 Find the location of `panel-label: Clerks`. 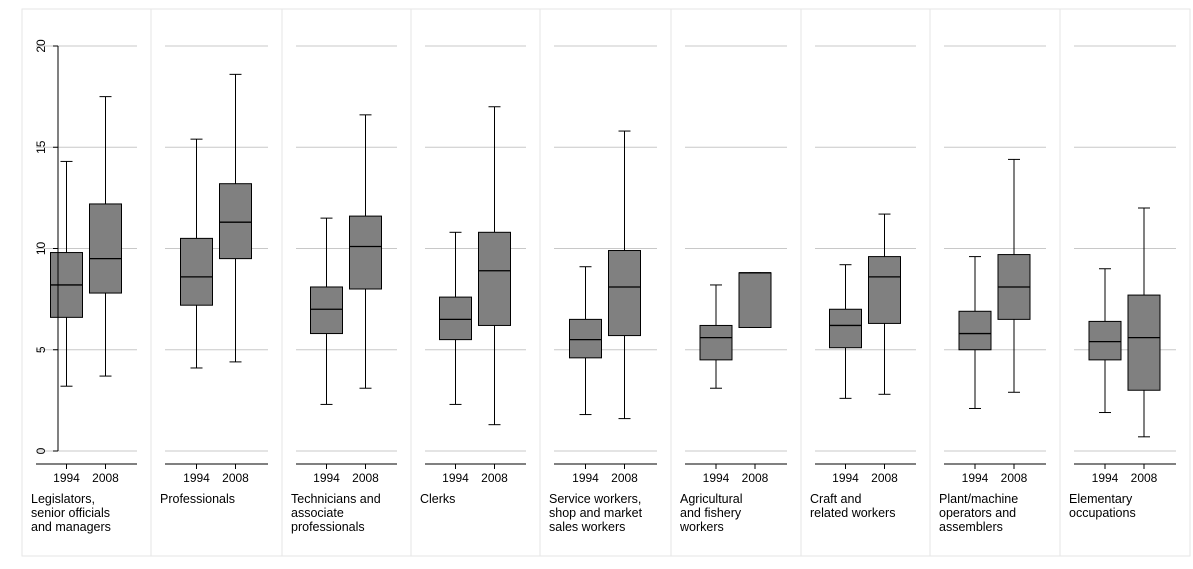

panel-label: Clerks is located at coordinates (437, 499).